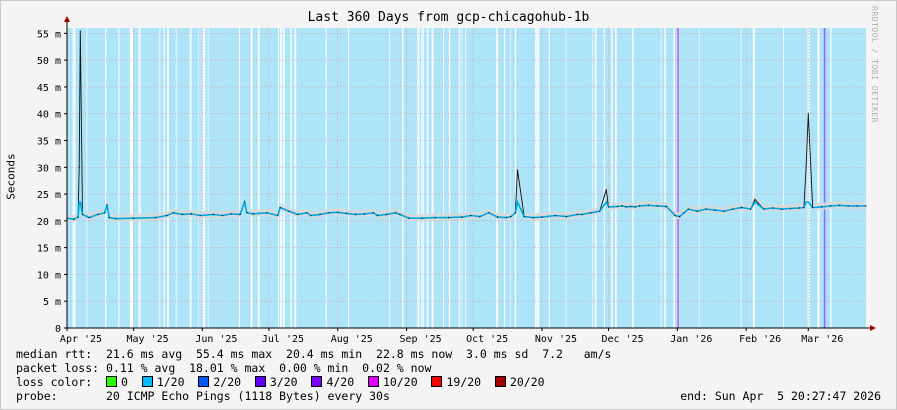 Image resolution: width=897 pixels, height=410 pixels. I want to click on y-tick-label: 10 m, so click(49, 275).